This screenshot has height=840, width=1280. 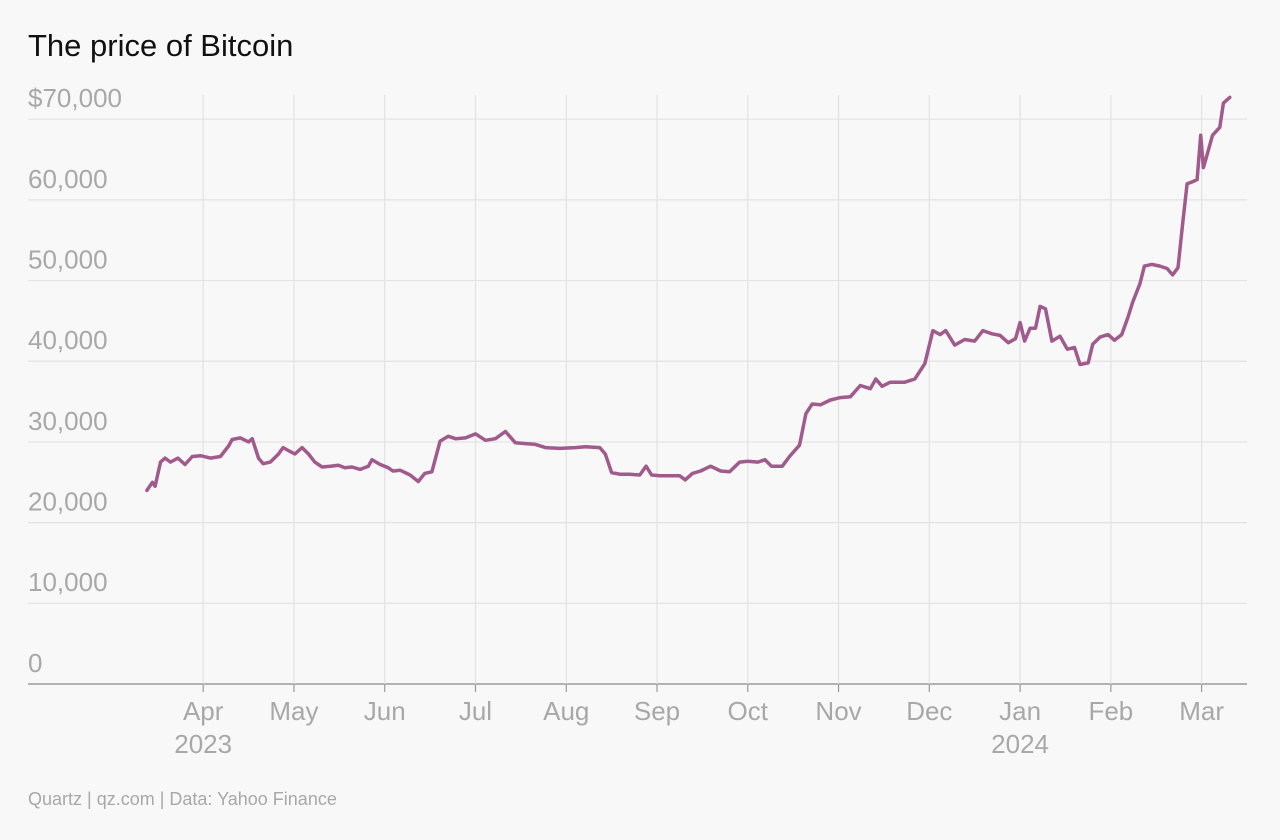 What do you see at coordinates (35, 663) in the screenshot?
I see `y-tick-label: 0` at bounding box center [35, 663].